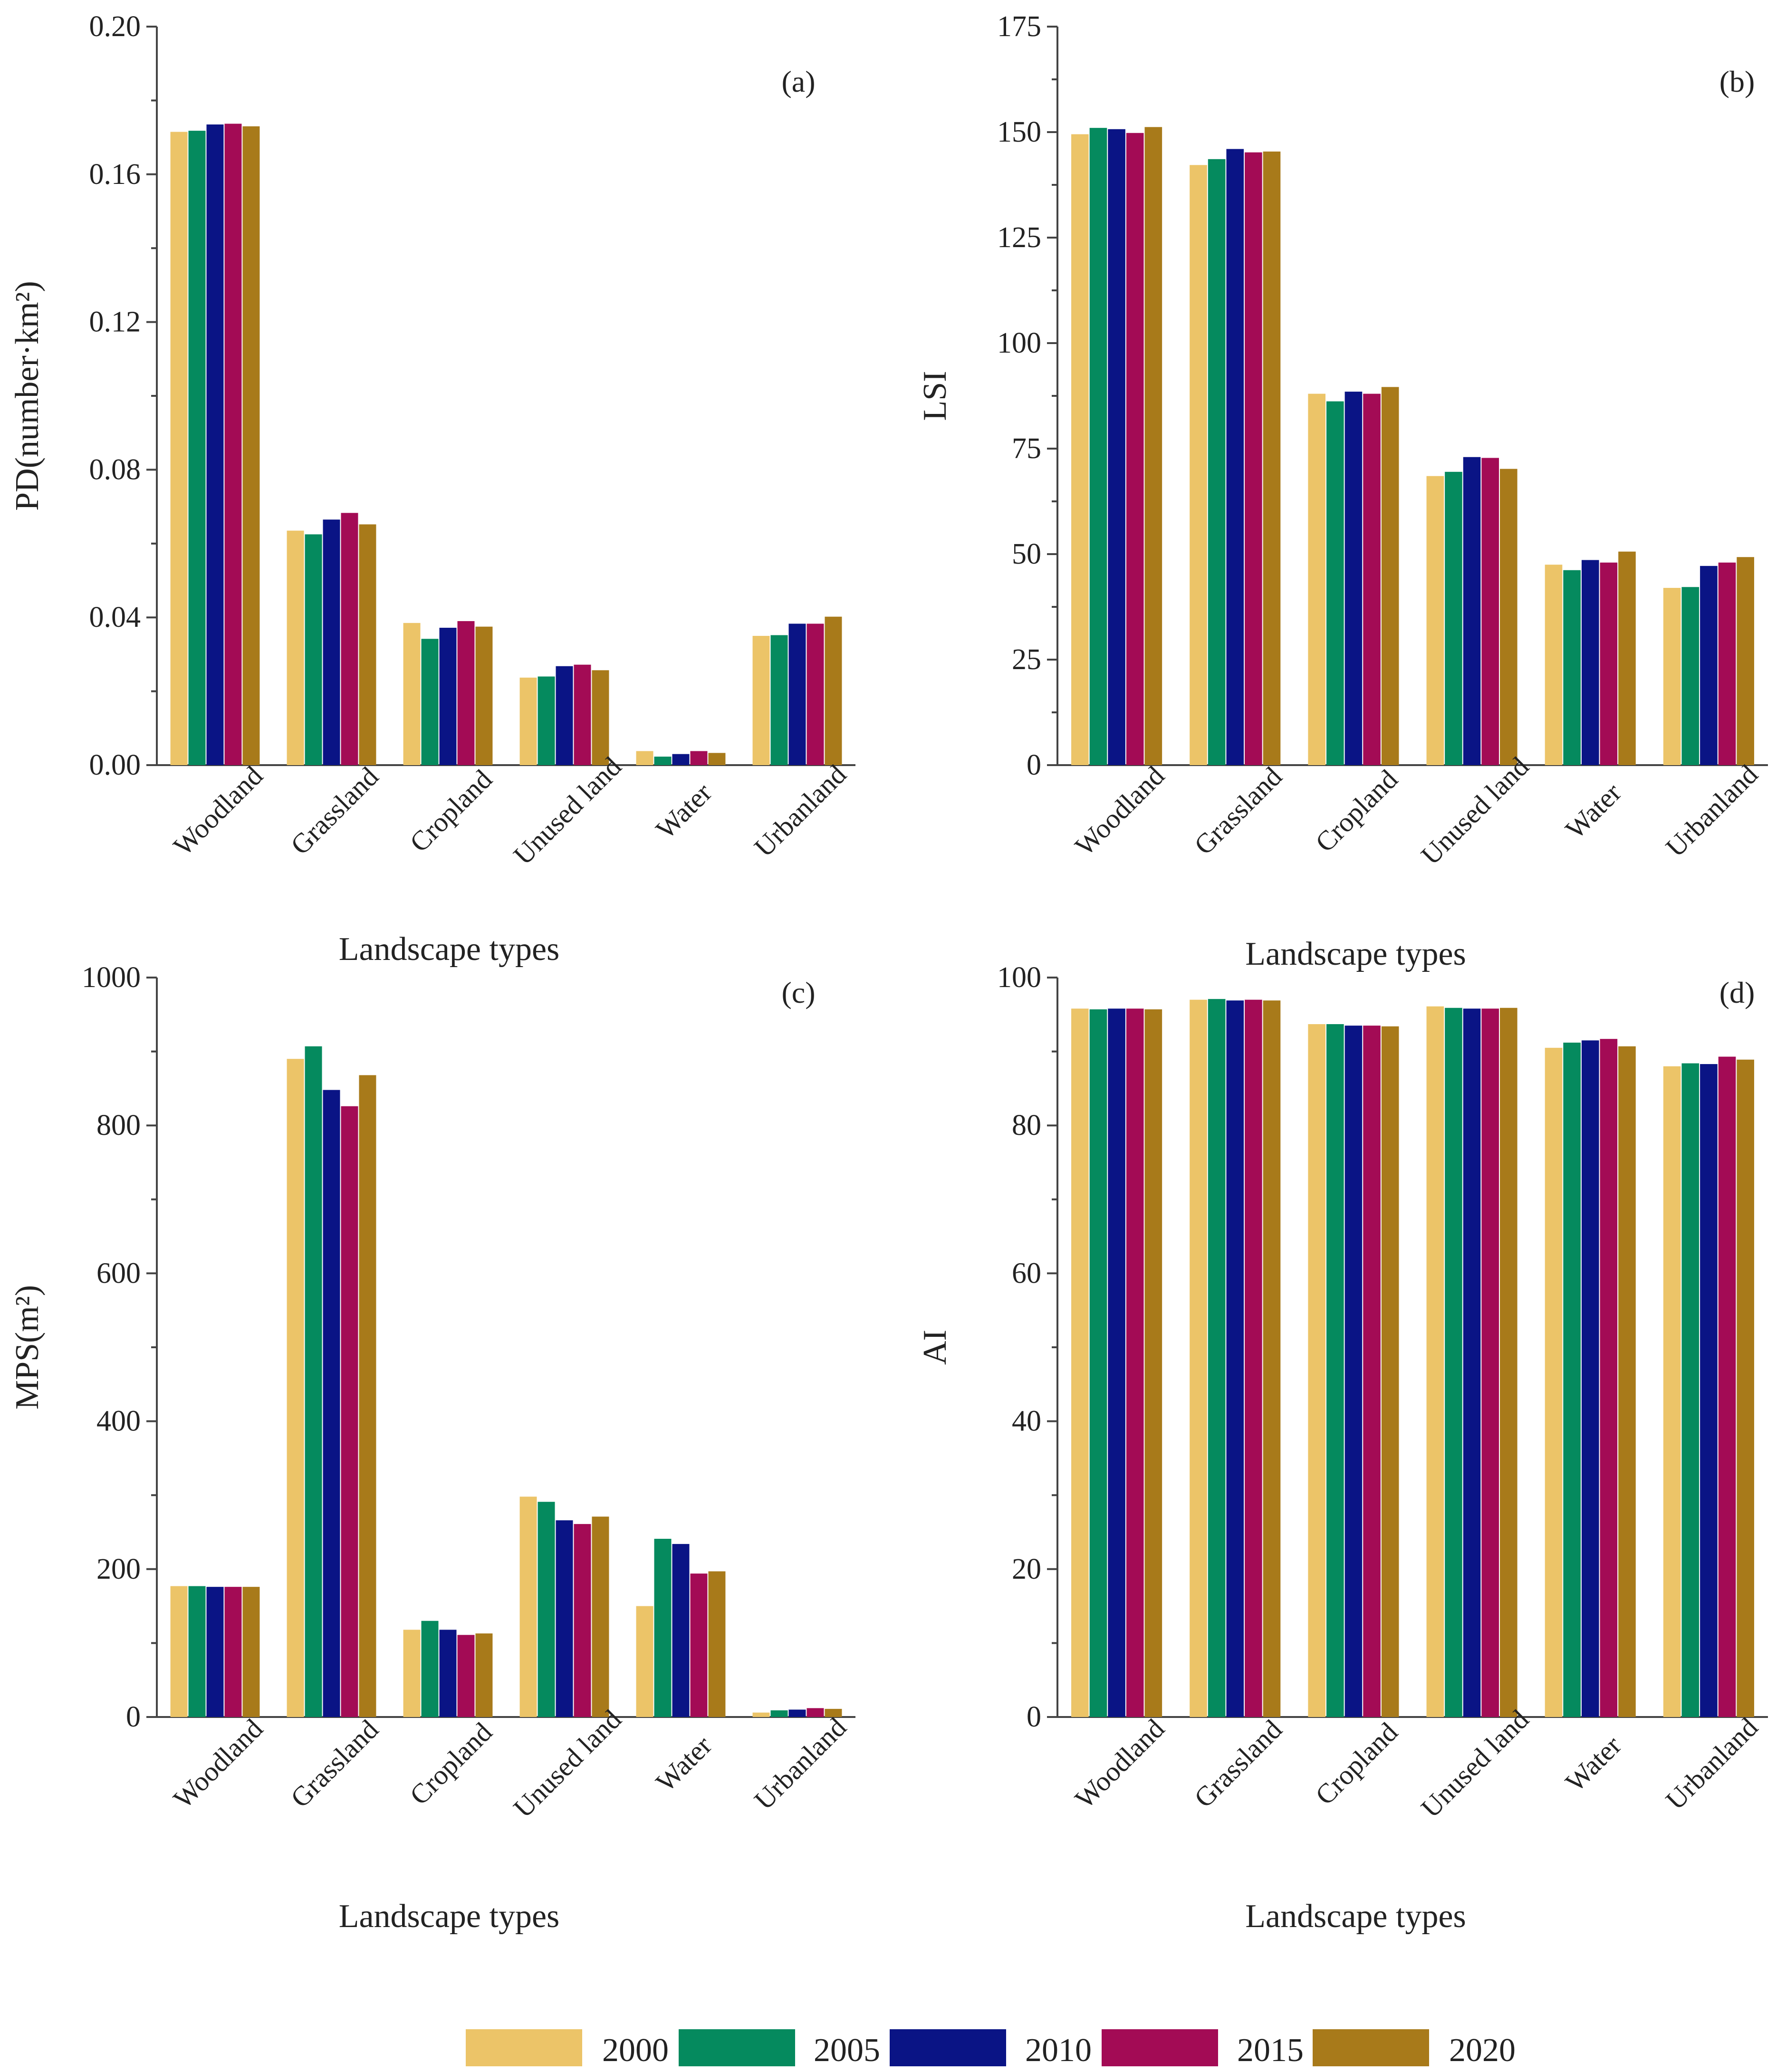 This screenshot has height=2072, width=1786. Describe the element at coordinates (449, 1916) in the screenshot. I see `chart-c-x-axis-title: Landscape types` at that location.